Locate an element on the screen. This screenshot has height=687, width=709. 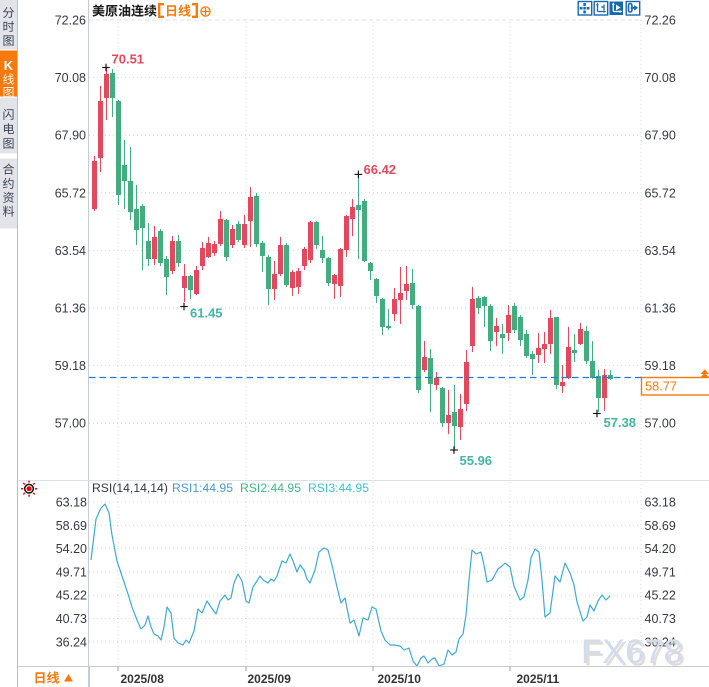
svg-text: 2025/10 is located at coordinates (400, 679).